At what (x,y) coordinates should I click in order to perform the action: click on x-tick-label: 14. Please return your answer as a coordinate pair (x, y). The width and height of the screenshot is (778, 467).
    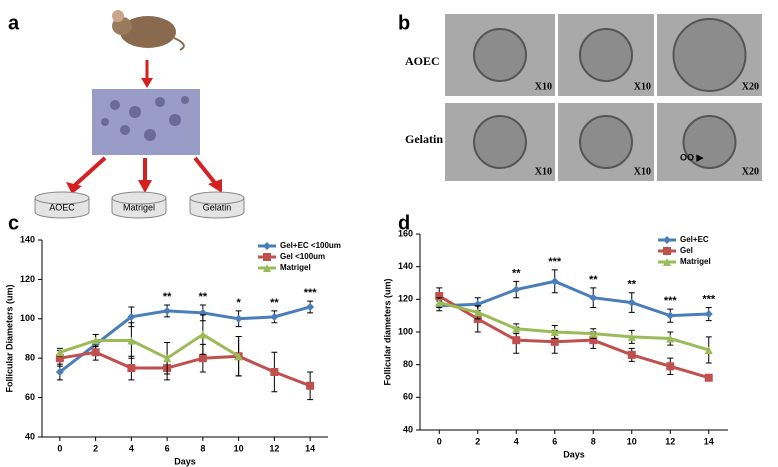
    Looking at the image, I should click on (709, 441).